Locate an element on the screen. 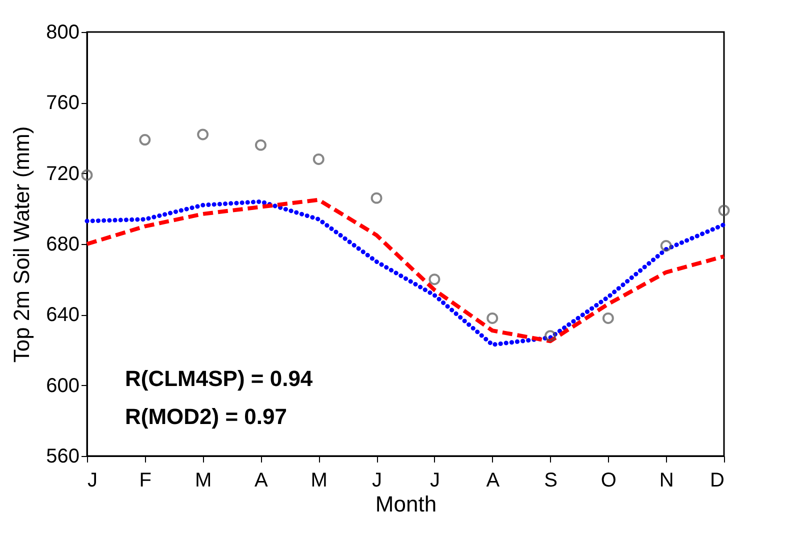  y-tick-label: 680 is located at coordinates (63, 245).